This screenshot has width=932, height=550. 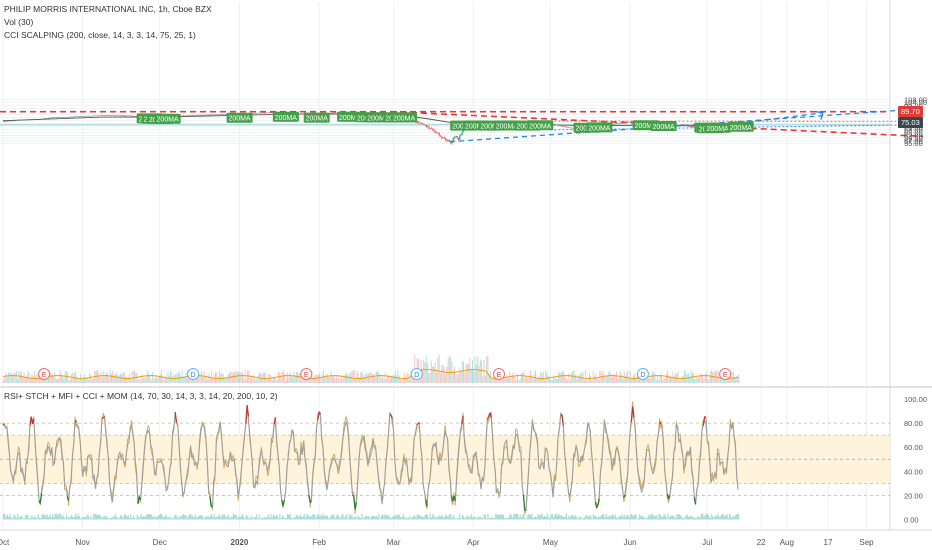 What do you see at coordinates (910, 111) in the screenshot?
I see `resistance-price-label: 89.70` at bounding box center [910, 111].